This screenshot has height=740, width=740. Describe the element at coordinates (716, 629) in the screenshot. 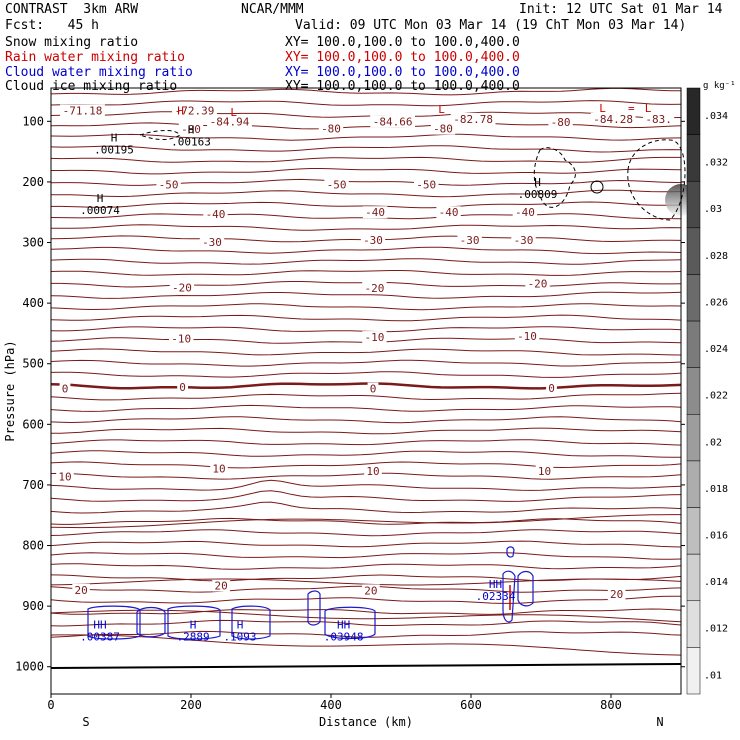

I see `colorbar-tick-label: .012` at that location.